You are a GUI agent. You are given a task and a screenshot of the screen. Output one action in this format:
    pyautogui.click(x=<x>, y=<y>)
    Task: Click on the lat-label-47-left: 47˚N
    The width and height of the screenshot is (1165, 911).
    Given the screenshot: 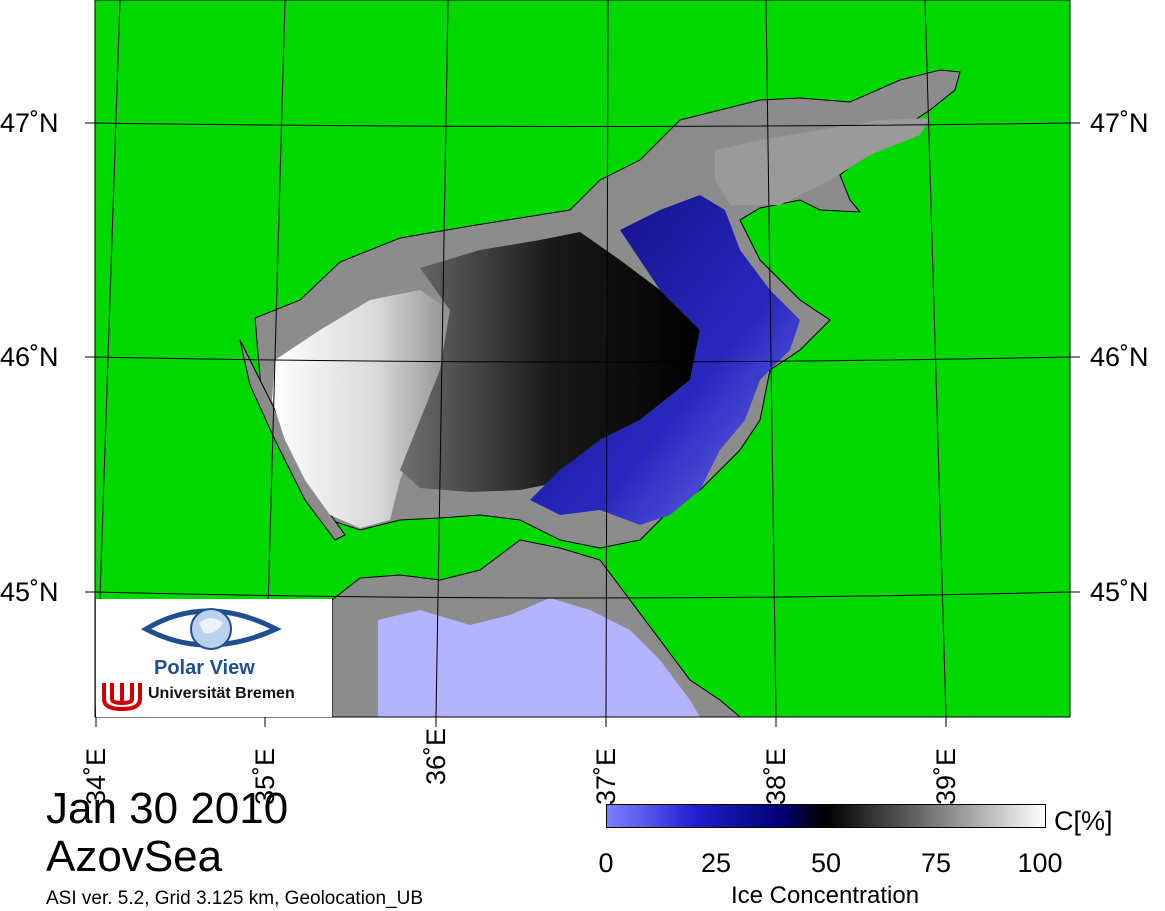 What is the action you would take?
    pyautogui.click(x=29, y=123)
    